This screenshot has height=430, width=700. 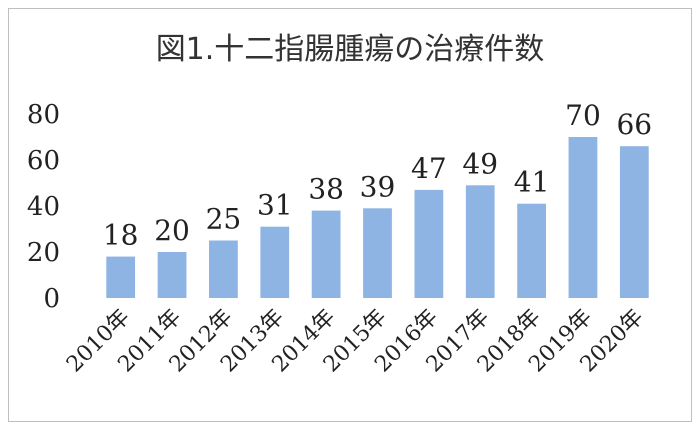 What do you see at coordinates (43, 161) in the screenshot?
I see `y-tick-label: 60` at bounding box center [43, 161].